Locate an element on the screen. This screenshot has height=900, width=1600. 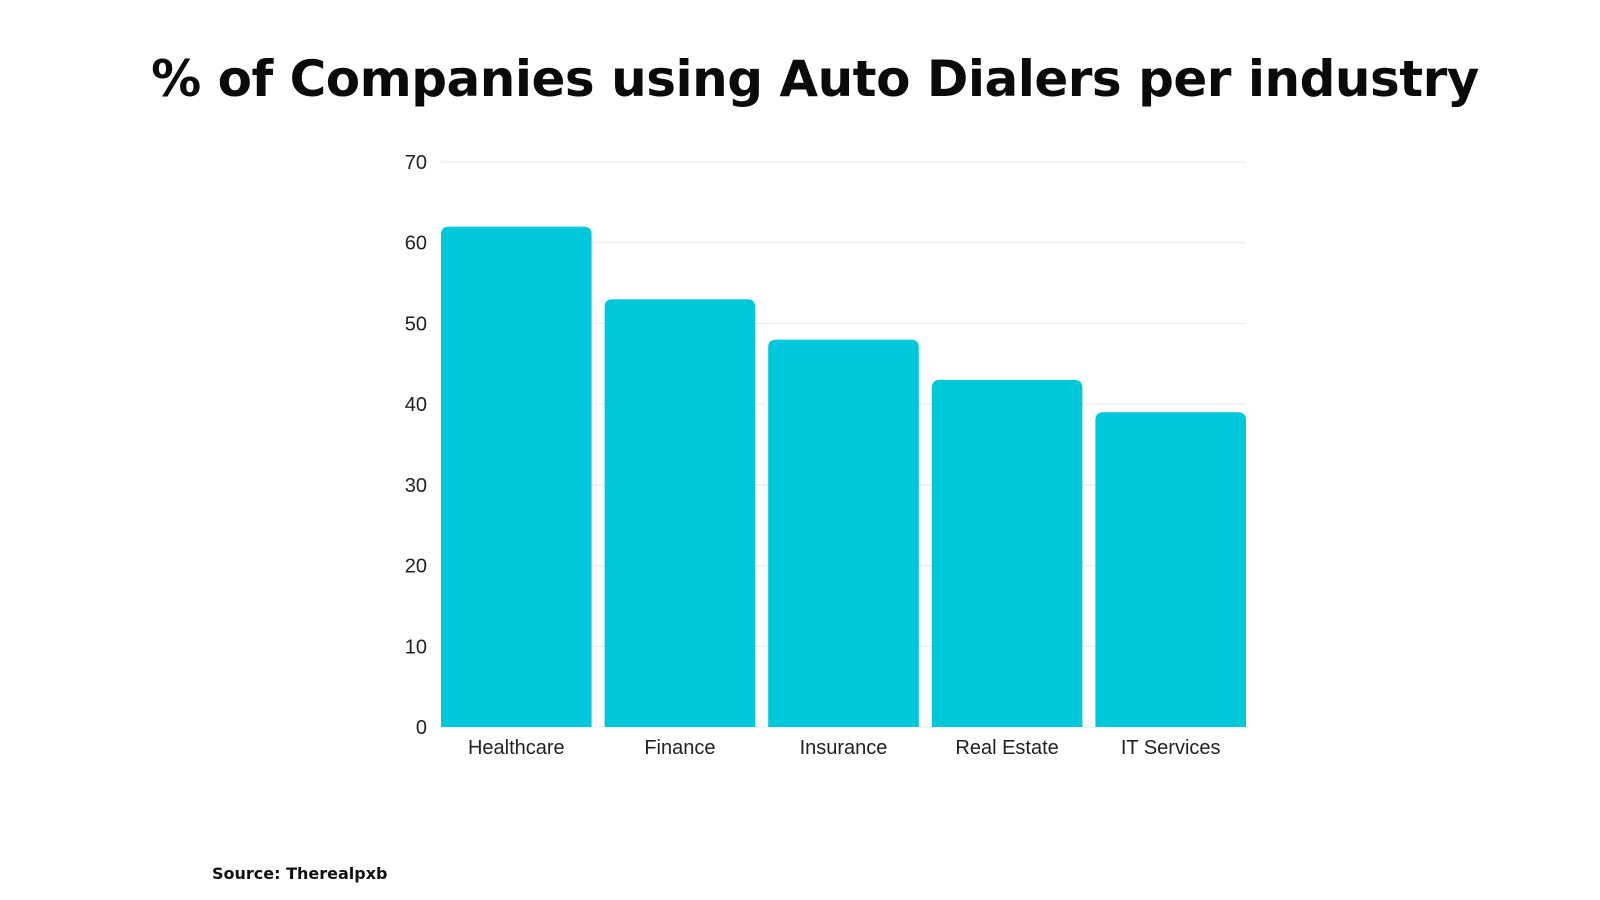
y-tick-label: 20 is located at coordinates (416, 567).